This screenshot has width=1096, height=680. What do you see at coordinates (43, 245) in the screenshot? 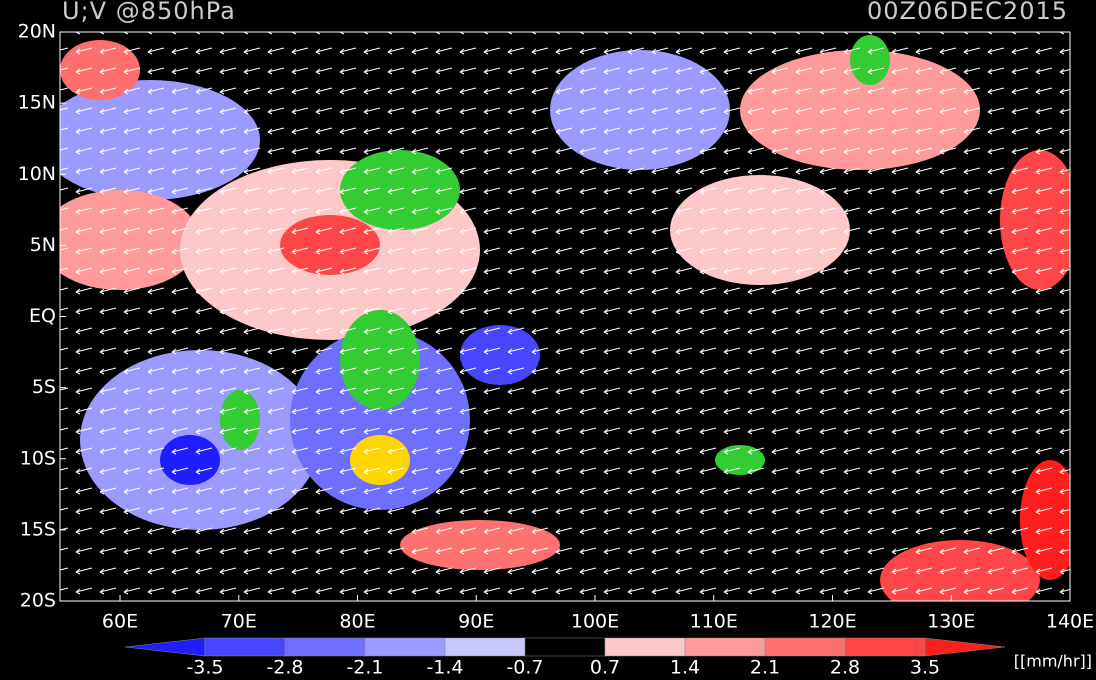
I see `lat-label: 5N` at bounding box center [43, 245].